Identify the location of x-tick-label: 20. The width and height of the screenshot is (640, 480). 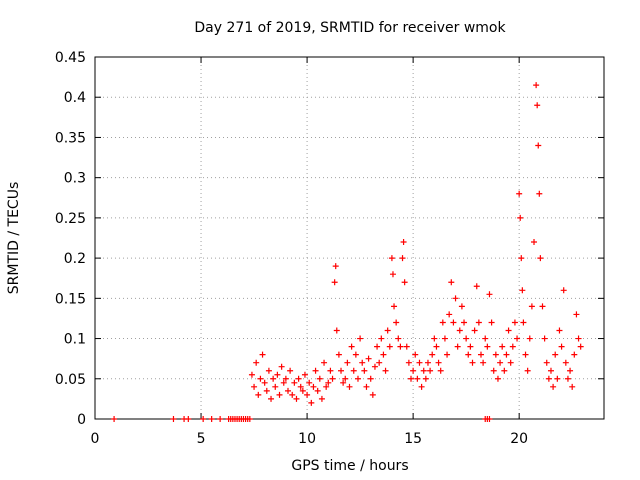
(519, 439).